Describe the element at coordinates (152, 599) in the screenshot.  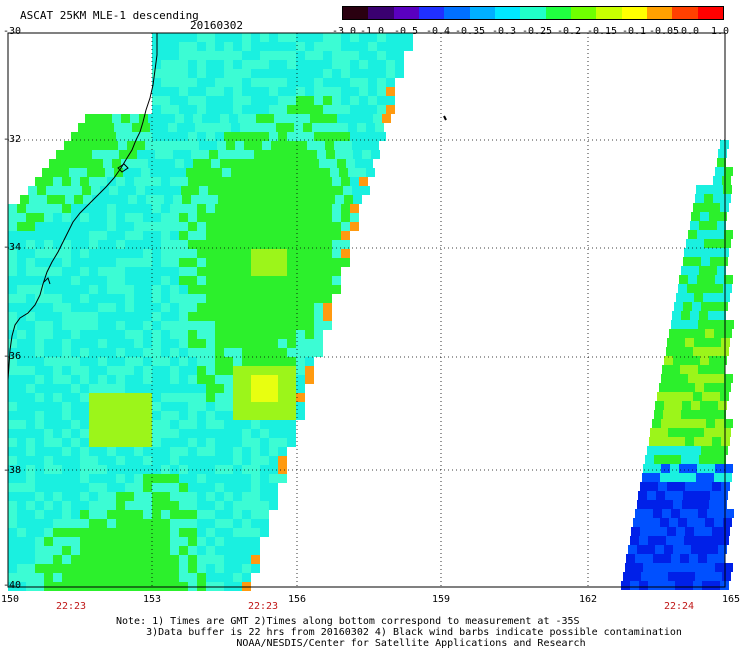
I see `lon-label-153: 153` at that location.